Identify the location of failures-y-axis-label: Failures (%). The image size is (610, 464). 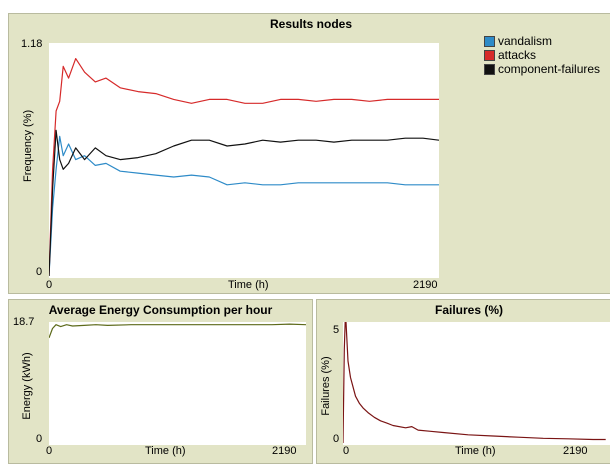
(326, 386).